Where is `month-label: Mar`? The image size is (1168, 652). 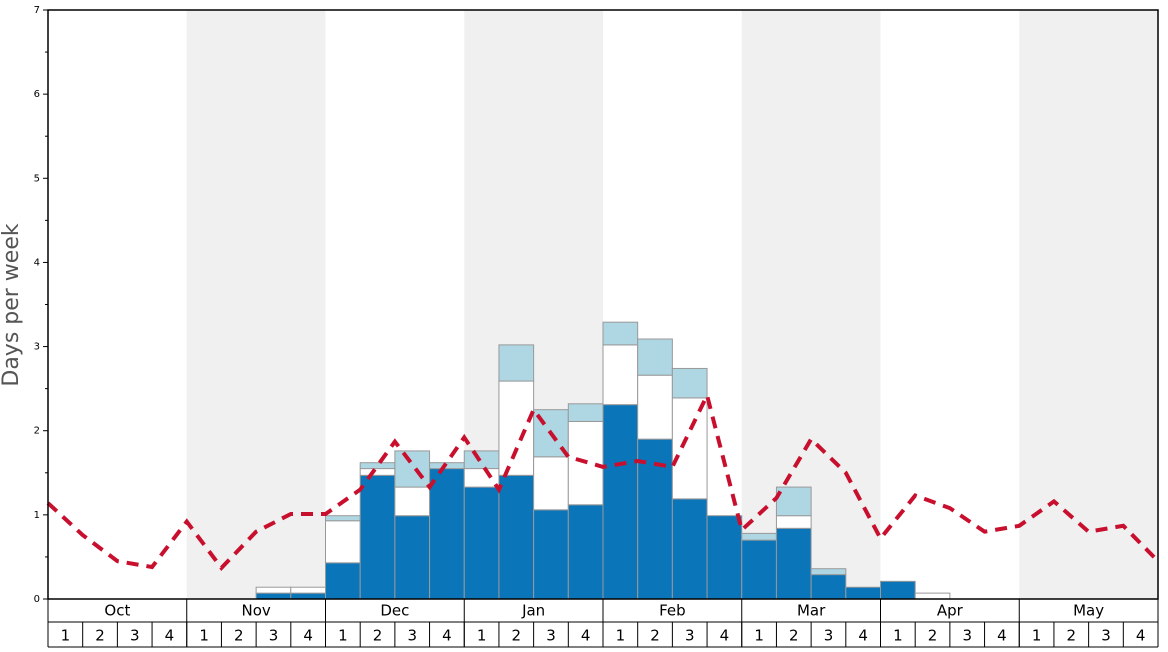 month-label: Mar is located at coordinates (811, 611).